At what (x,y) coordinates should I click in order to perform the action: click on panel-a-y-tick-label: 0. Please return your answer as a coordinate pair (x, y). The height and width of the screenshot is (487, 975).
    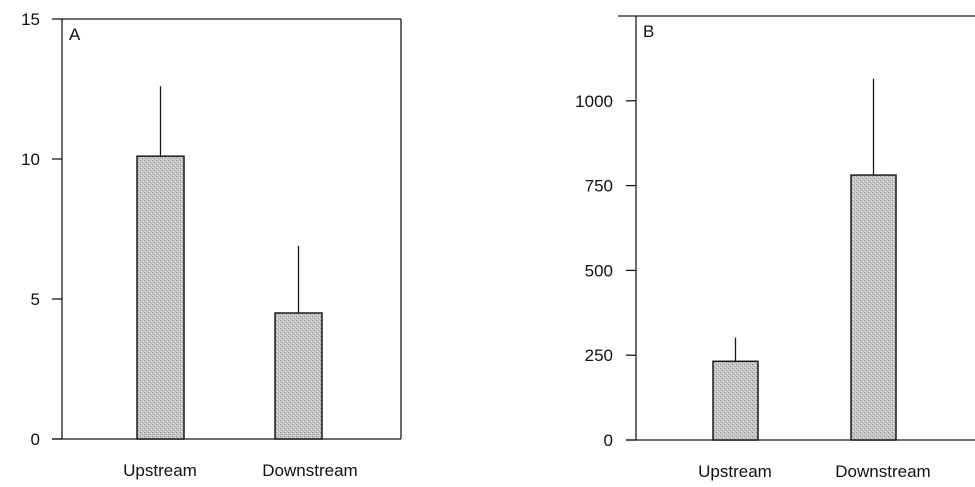
    Looking at the image, I should click on (35, 439).